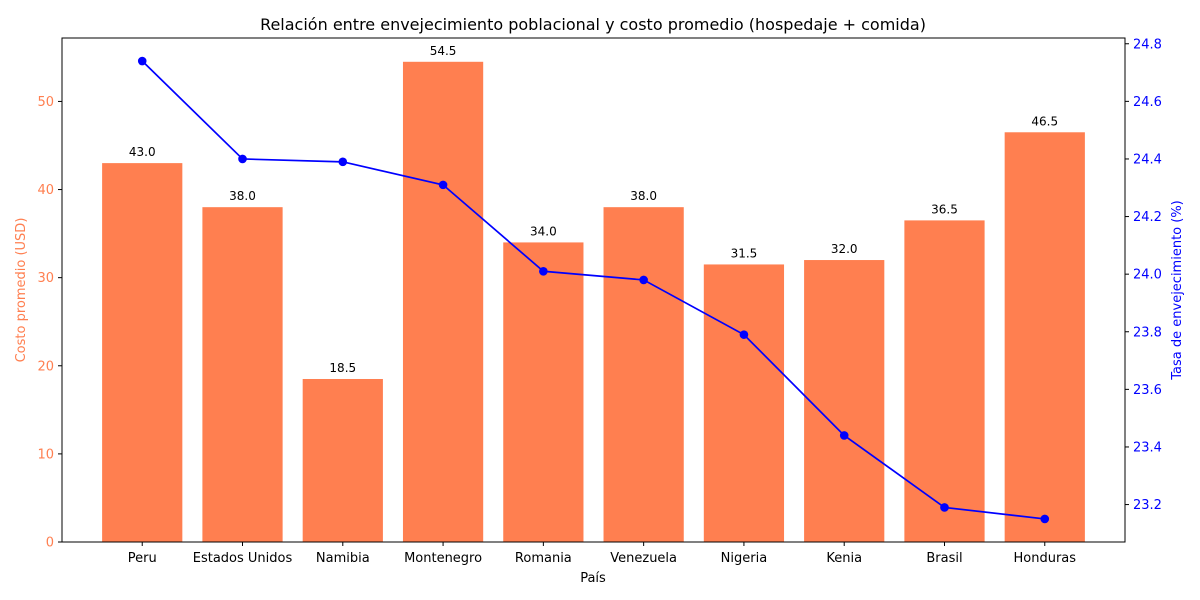 The width and height of the screenshot is (1200, 600). What do you see at coordinates (744, 558) in the screenshot?
I see `x-tick-label: Nigeria` at bounding box center [744, 558].